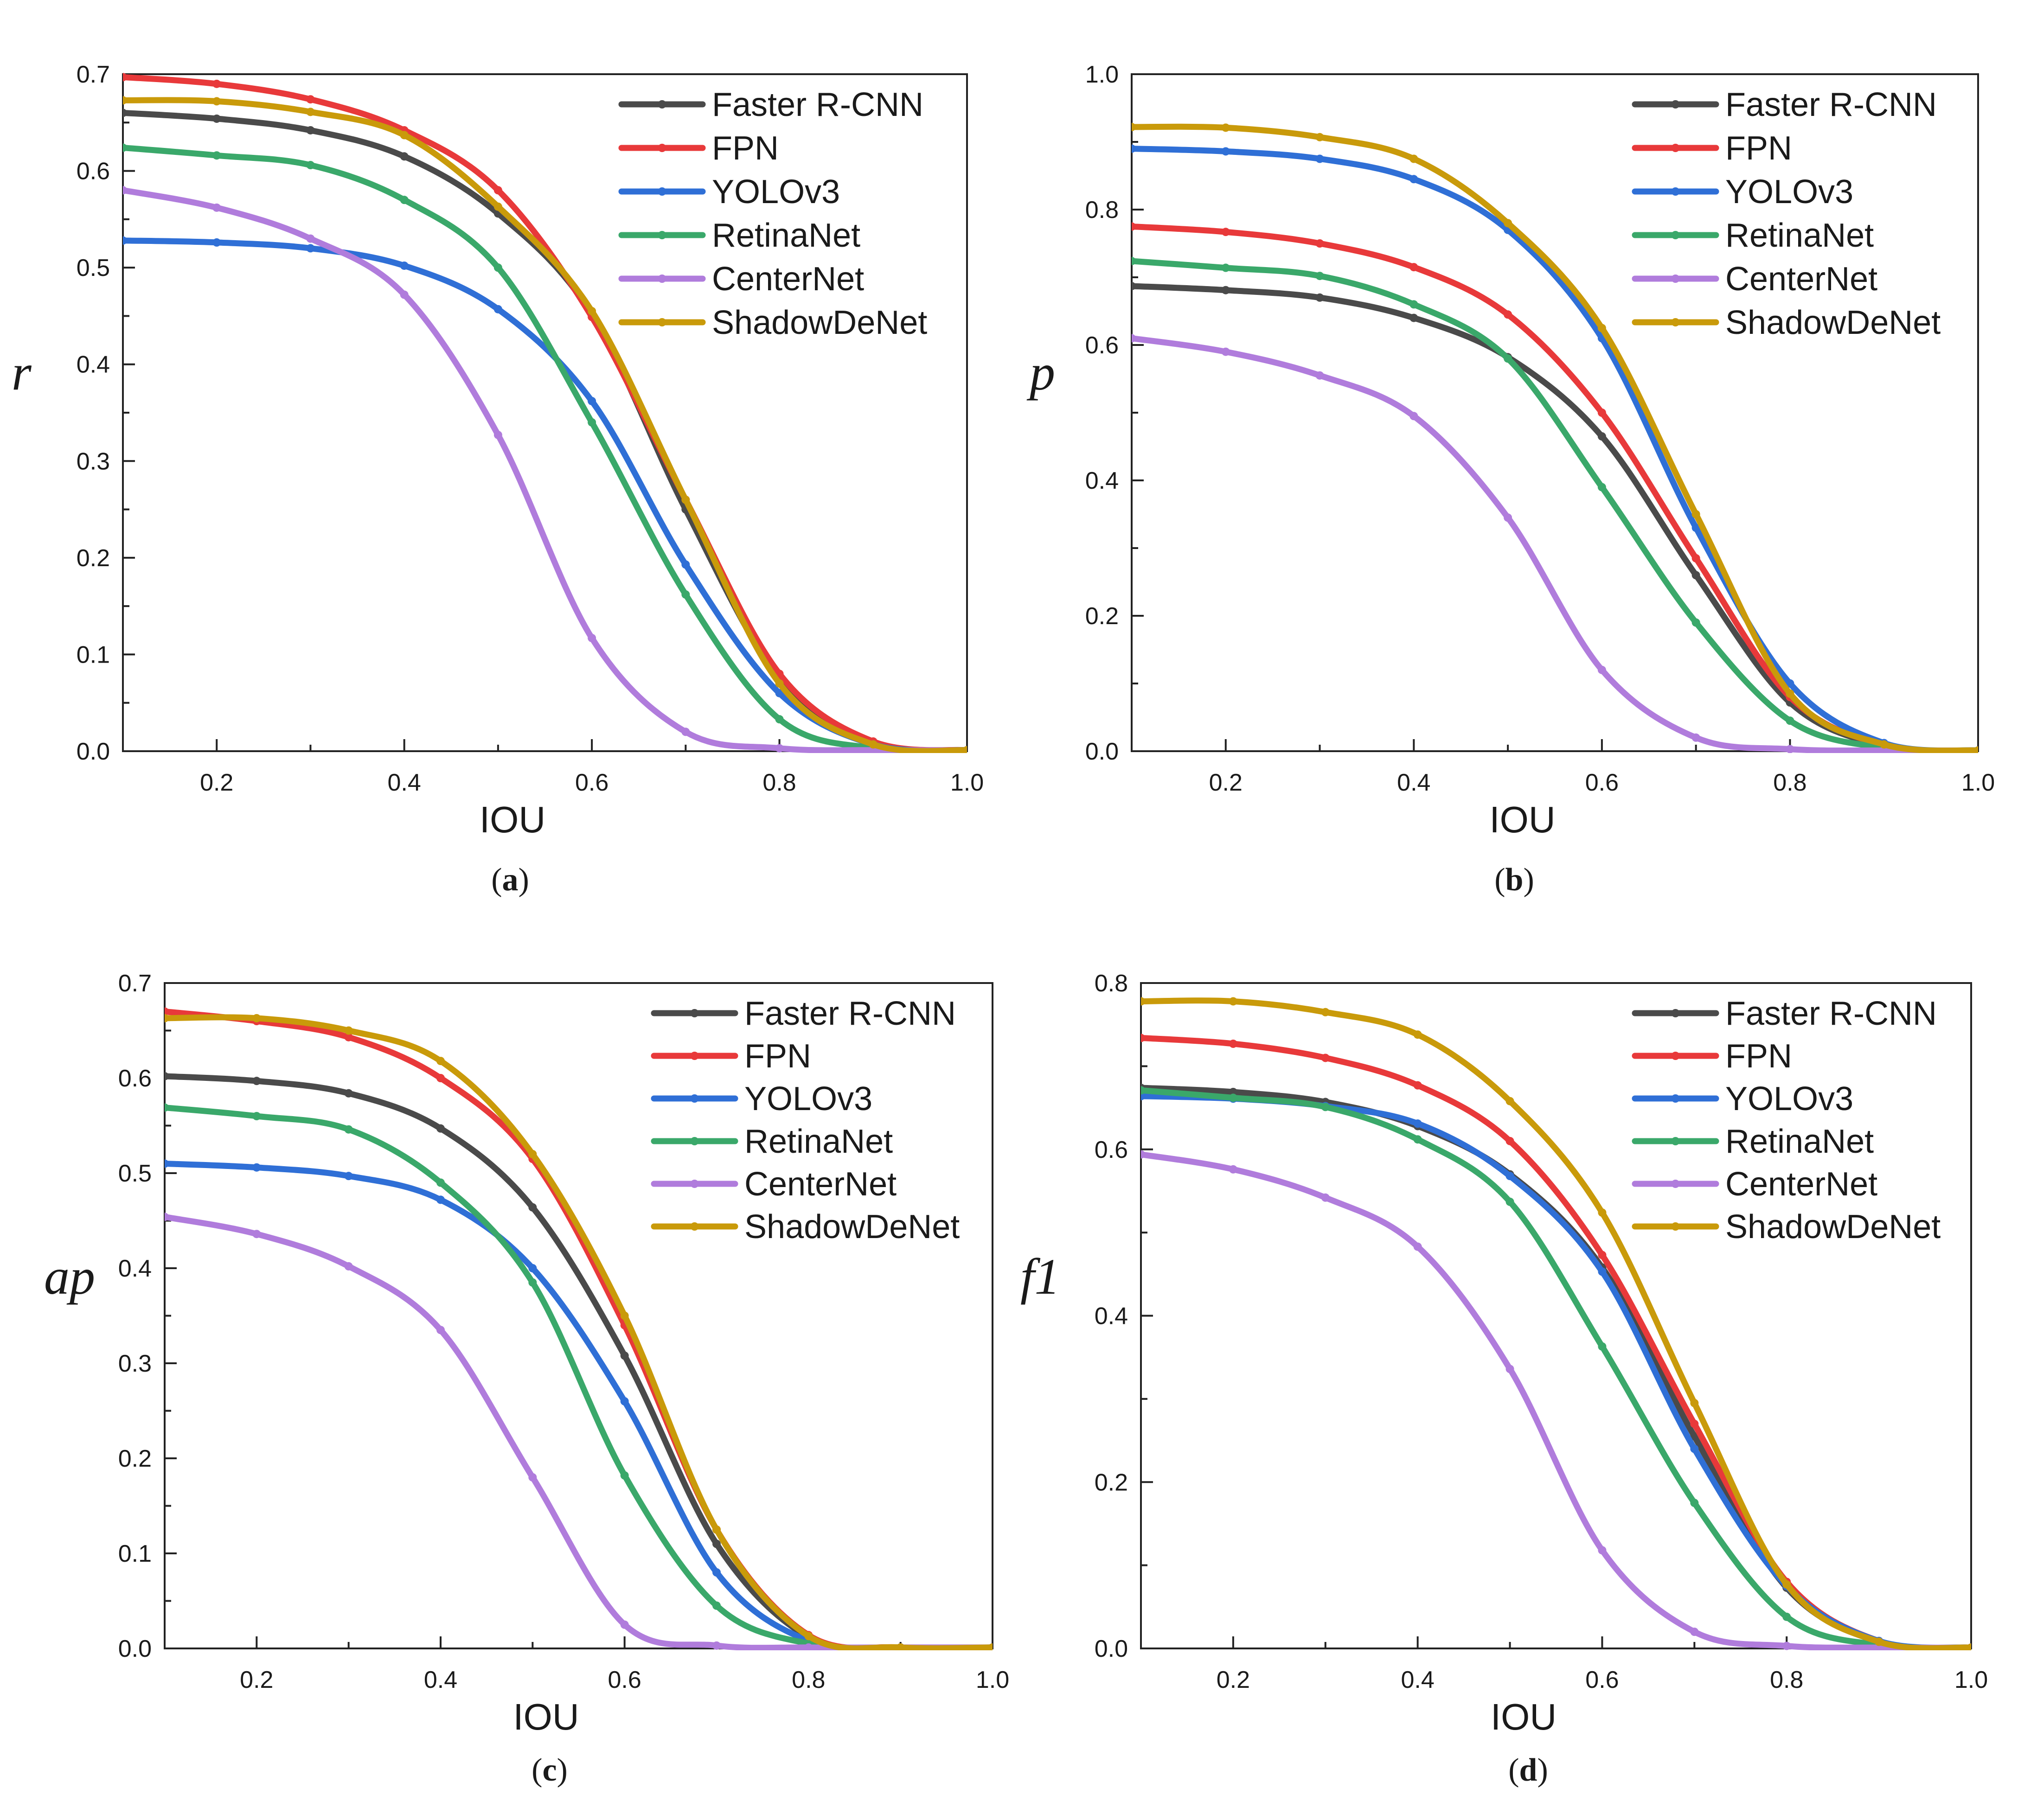 The height and width of the screenshot is (1820, 2037). I want to click on y-axis-label: ap, so click(69, 1276).